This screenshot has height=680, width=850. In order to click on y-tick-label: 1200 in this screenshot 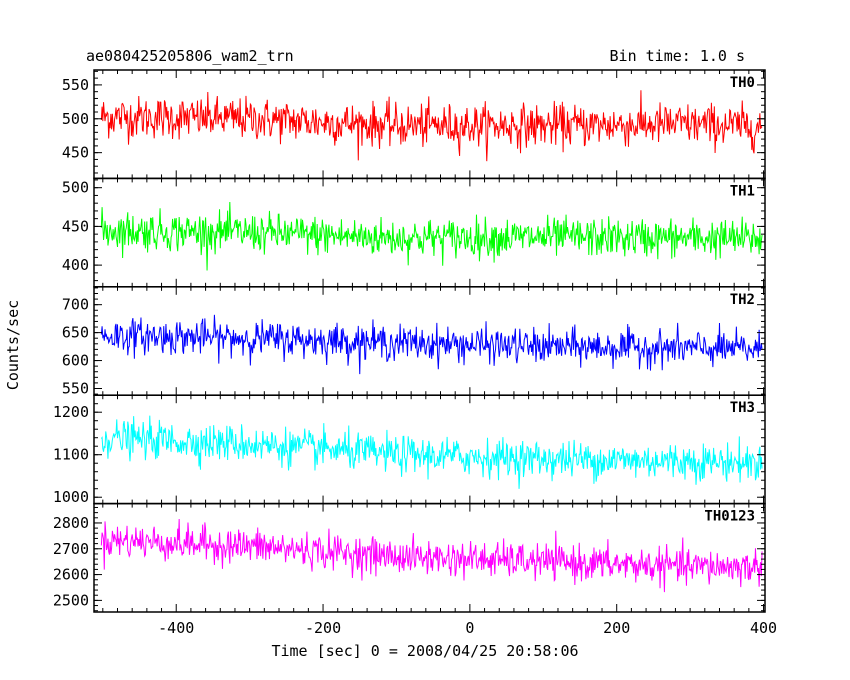, I will do `click(71, 412)`.